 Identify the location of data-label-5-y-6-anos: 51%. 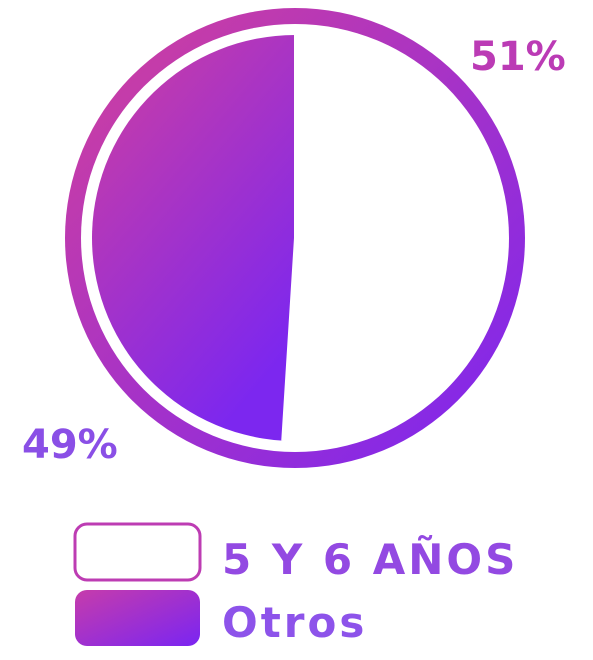
(518, 57).